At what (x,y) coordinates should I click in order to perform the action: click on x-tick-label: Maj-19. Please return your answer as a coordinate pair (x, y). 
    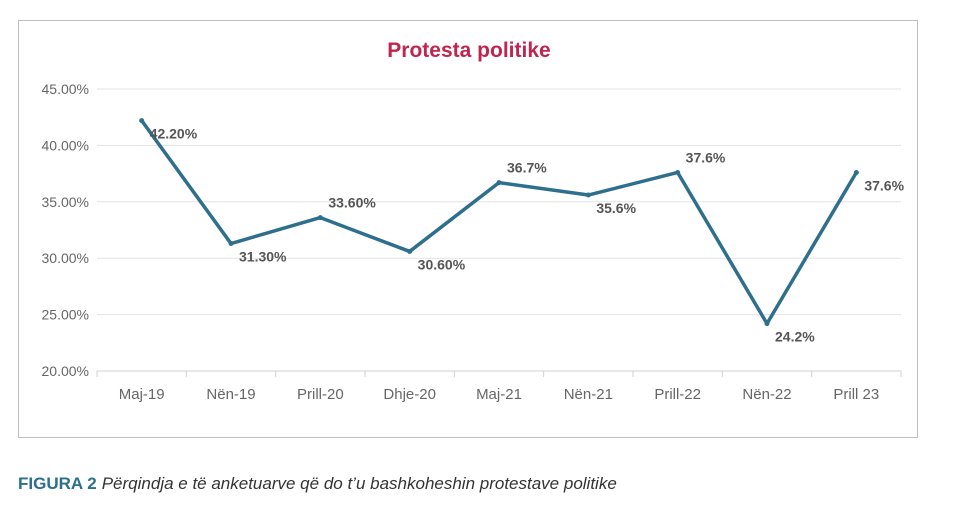
    Looking at the image, I should click on (142, 394).